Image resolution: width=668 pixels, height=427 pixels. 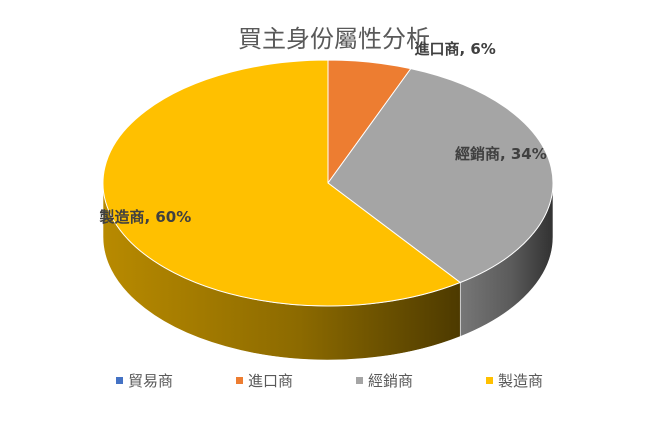 I want to click on chart-title: 買主身份屬性分析, so click(x=334, y=39).